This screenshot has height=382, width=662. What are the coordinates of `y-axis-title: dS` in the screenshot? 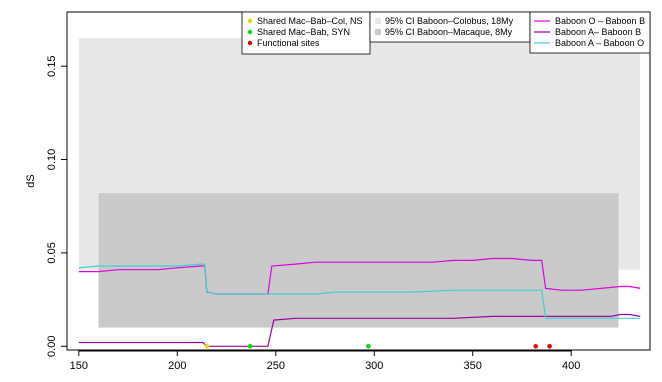 It's located at (31, 180).